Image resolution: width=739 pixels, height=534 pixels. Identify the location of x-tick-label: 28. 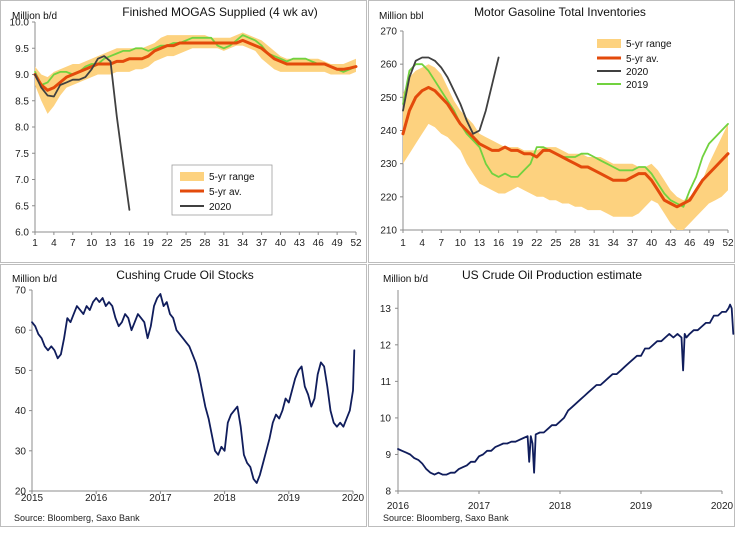
(575, 243).